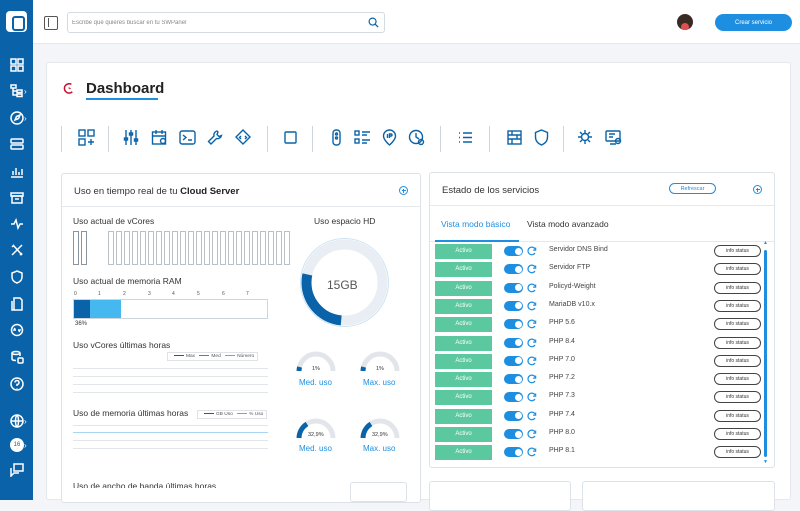  What do you see at coordinates (568, 224) in the screenshot?
I see `tab-advanced-view: Vista modo avanzado` at bounding box center [568, 224].